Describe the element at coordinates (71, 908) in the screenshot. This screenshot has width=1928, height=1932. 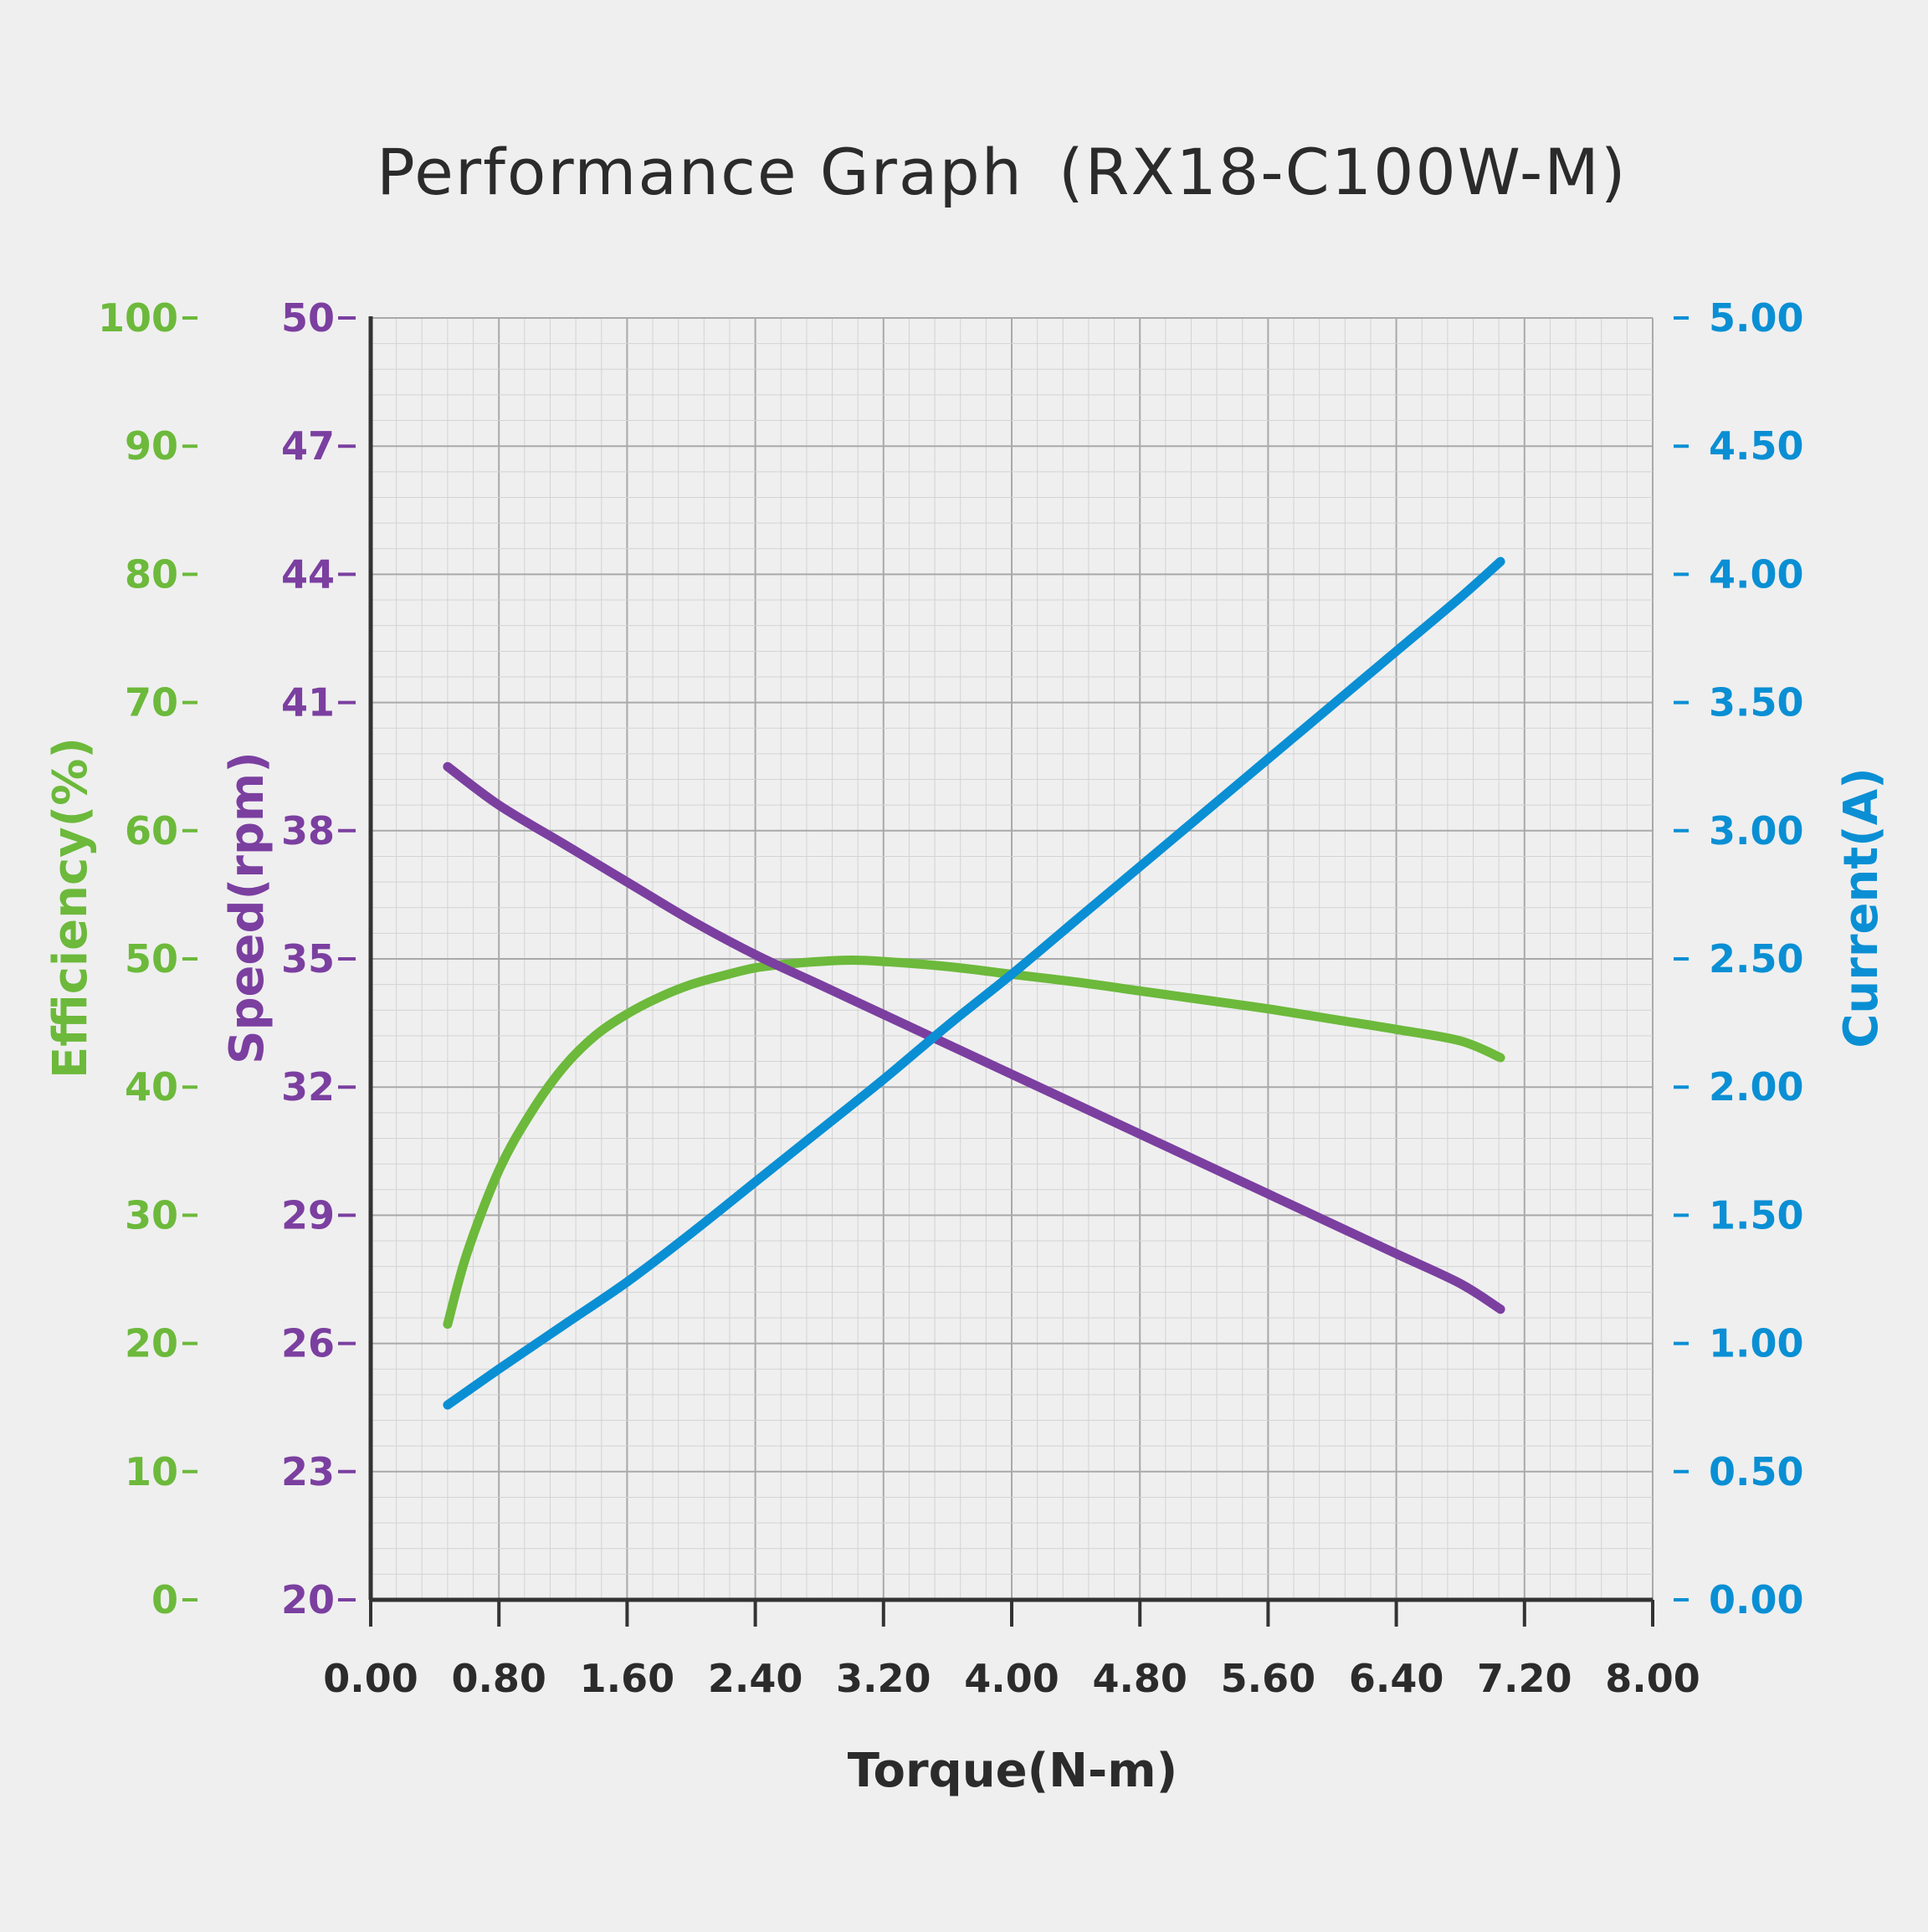
I see `efficiency-axis-label: Efficiency(%)` at that location.